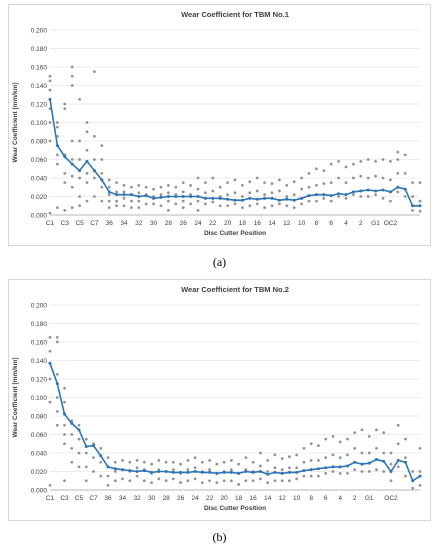  I want to click on x-tick-label: 22, so click(210, 498).